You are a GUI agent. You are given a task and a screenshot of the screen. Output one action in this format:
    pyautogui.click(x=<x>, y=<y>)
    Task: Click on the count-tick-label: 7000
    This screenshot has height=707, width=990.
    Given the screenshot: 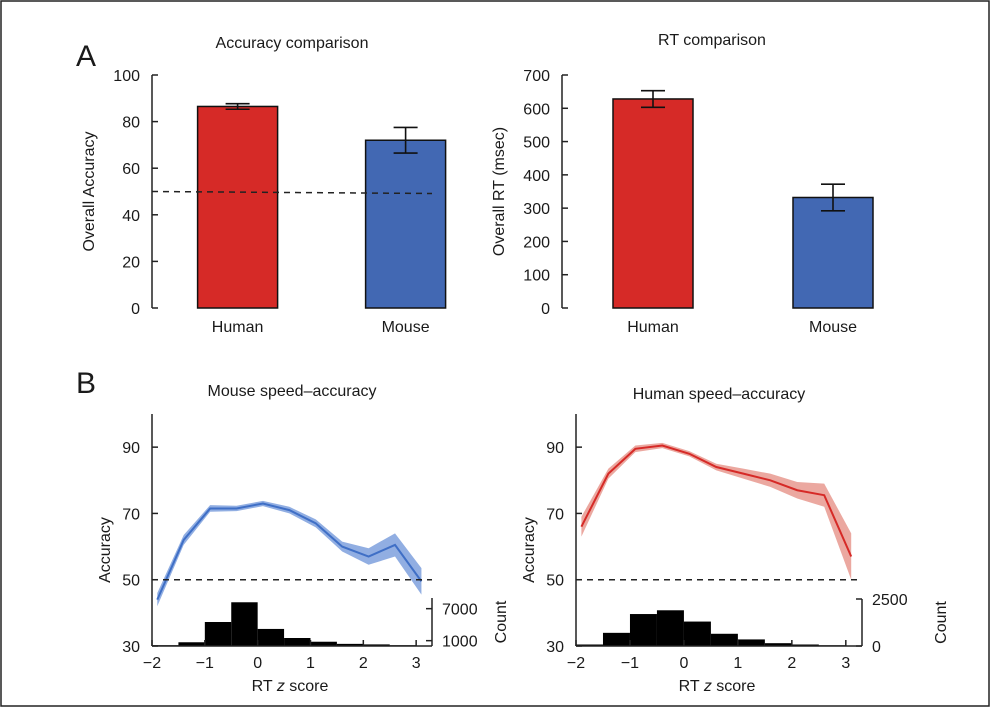 What is the action you would take?
    pyautogui.click(x=460, y=610)
    